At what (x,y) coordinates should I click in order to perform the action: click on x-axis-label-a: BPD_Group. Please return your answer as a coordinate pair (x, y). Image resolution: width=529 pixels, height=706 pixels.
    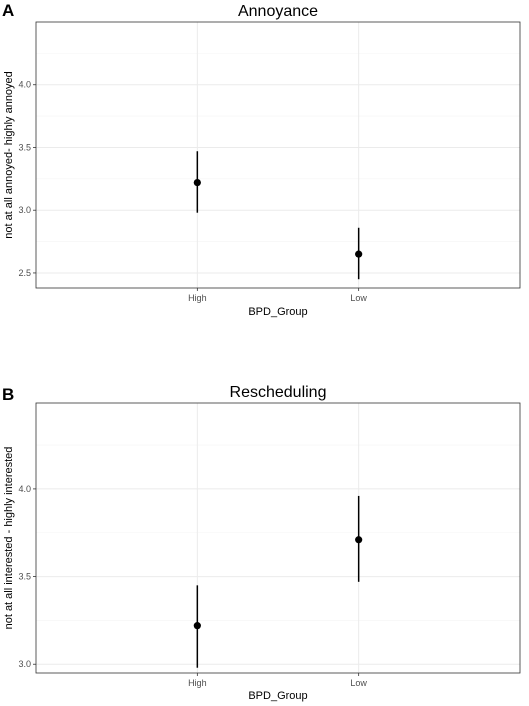
    Looking at the image, I should click on (277, 312).